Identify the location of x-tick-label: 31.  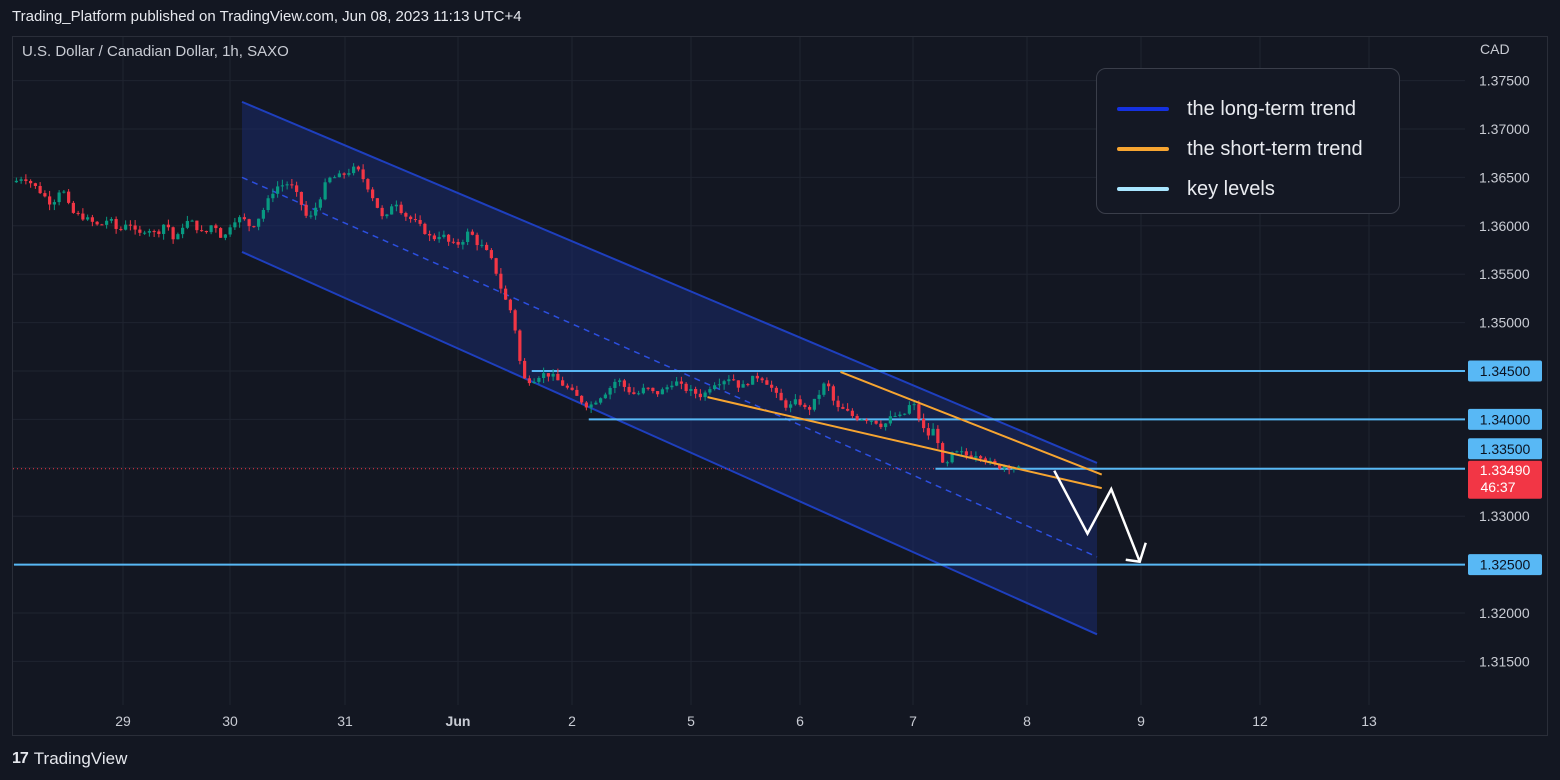
(345, 721).